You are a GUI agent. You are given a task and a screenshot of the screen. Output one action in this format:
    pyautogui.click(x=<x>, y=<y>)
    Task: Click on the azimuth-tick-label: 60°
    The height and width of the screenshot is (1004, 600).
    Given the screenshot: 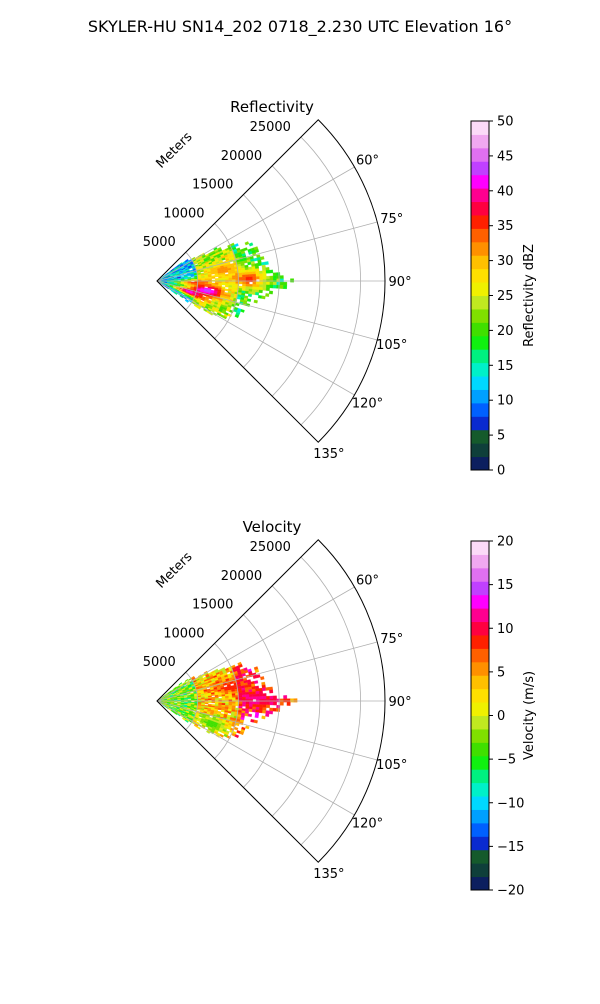 What is the action you would take?
    pyautogui.click(x=367, y=160)
    